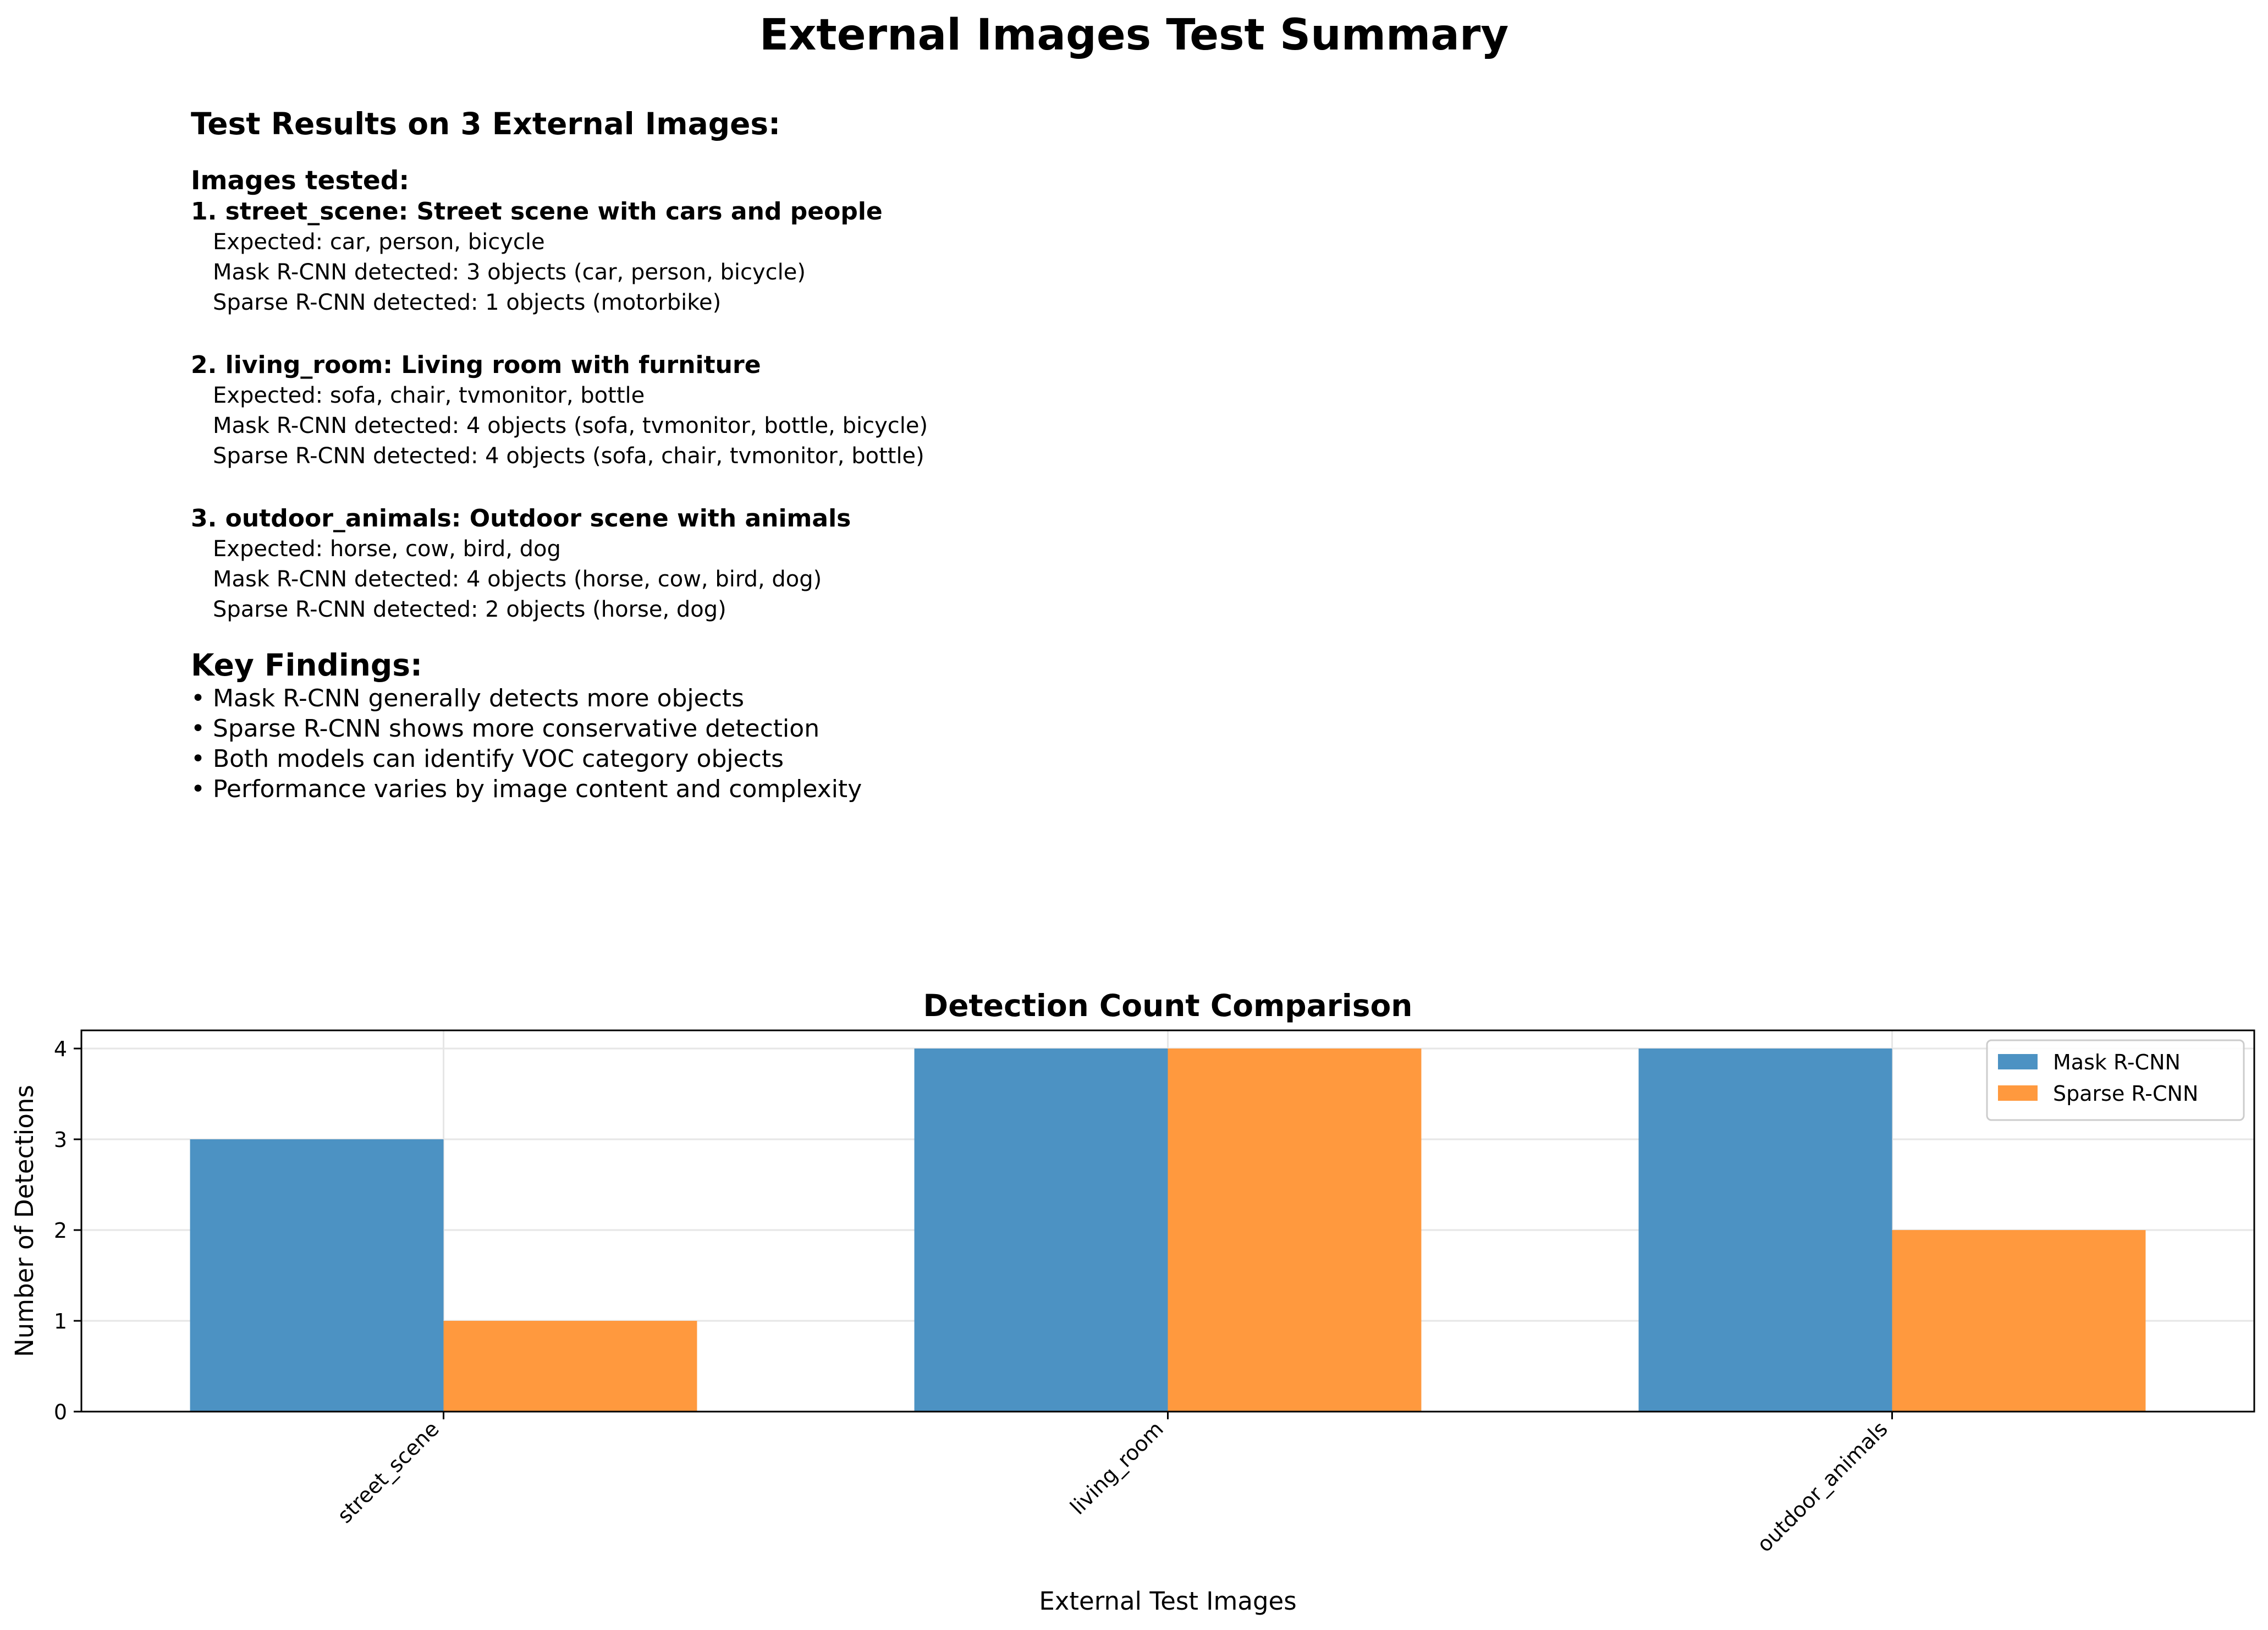 The image size is (2268, 1630). What do you see at coordinates (1168, 1005) in the screenshot?
I see `chart-title: Detection Count Comparison` at bounding box center [1168, 1005].